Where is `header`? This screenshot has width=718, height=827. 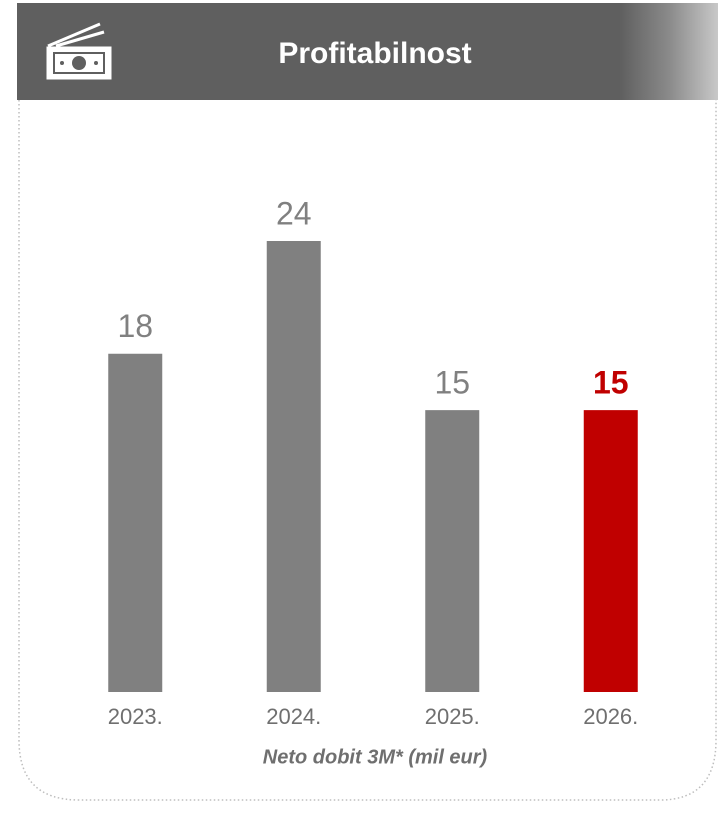 header is located at coordinates (367, 51).